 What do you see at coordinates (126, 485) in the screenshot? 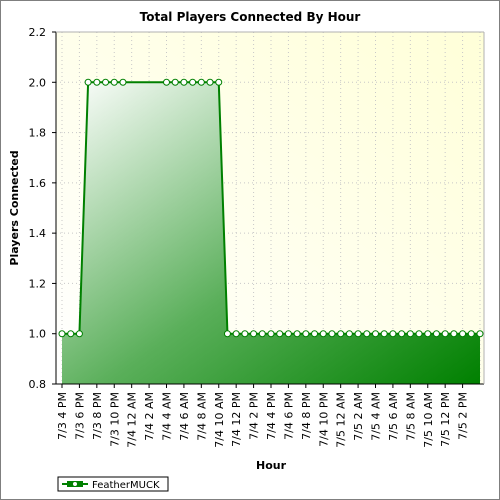
I see `legend-series-name: FeatherMUCK` at bounding box center [126, 485].